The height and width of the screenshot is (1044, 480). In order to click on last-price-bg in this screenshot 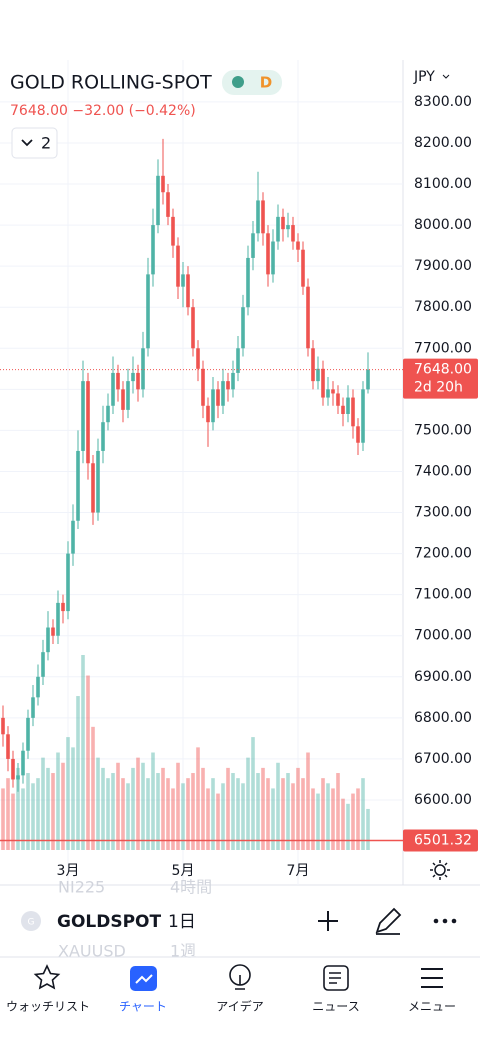, I will do `click(440, 378)`.